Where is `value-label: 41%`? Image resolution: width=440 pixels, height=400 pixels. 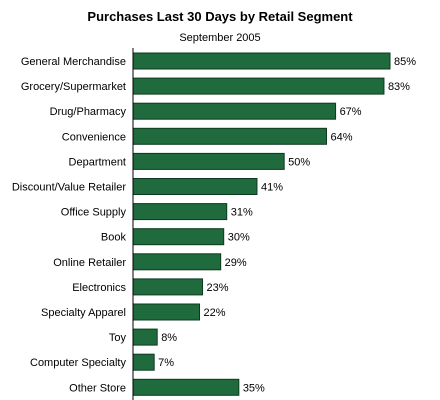
value-label: 41% is located at coordinates (272, 188).